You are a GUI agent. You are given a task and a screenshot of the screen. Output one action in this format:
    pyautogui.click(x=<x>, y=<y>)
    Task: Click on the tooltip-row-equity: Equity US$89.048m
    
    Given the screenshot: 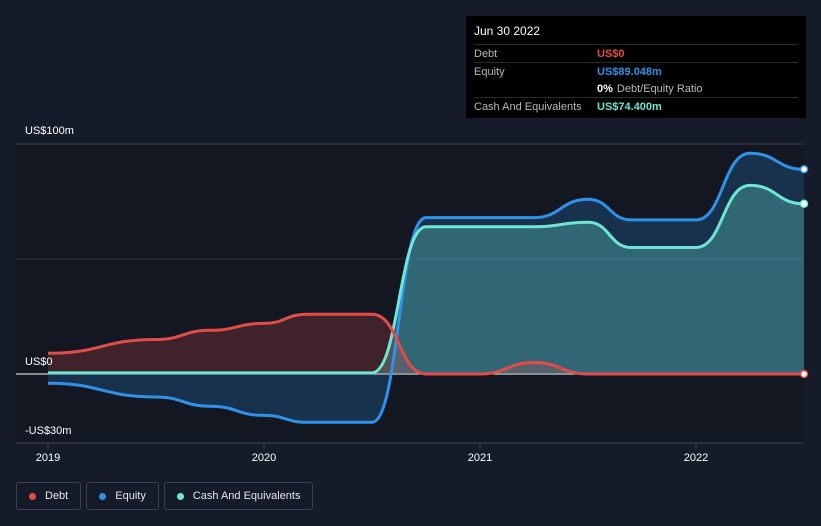 What is the action you would take?
    pyautogui.click(x=636, y=71)
    